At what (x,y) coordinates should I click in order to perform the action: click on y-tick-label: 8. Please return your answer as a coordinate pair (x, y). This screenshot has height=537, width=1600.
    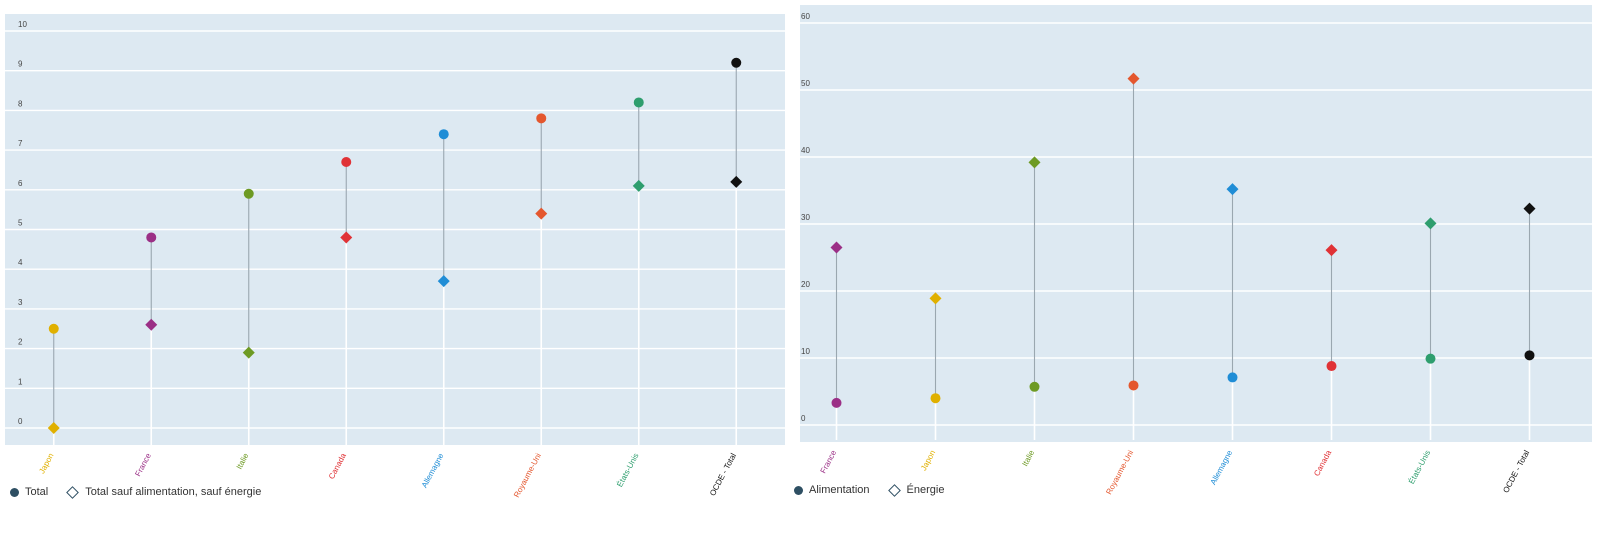
    Looking at the image, I should click on (20, 103).